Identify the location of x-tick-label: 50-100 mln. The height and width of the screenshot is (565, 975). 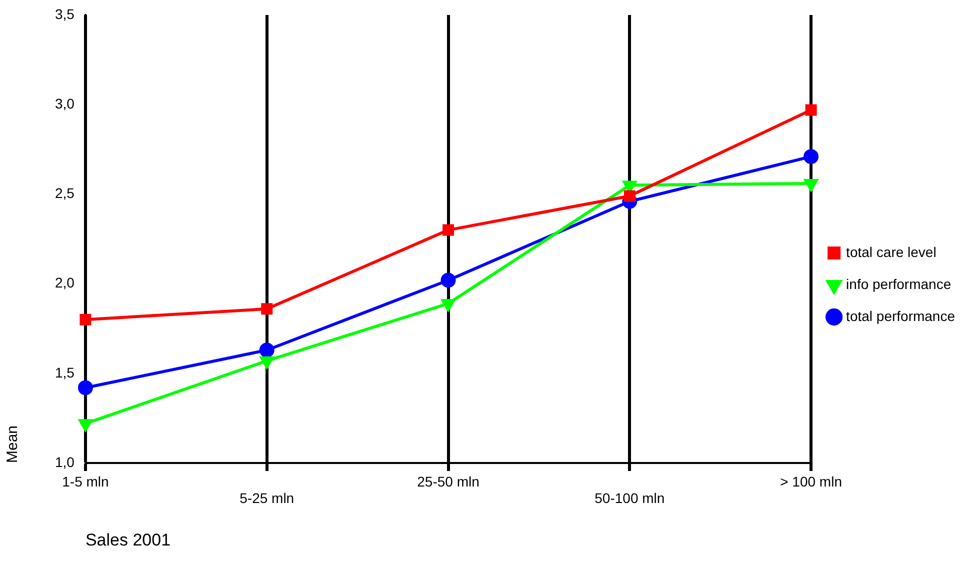
(629, 498).